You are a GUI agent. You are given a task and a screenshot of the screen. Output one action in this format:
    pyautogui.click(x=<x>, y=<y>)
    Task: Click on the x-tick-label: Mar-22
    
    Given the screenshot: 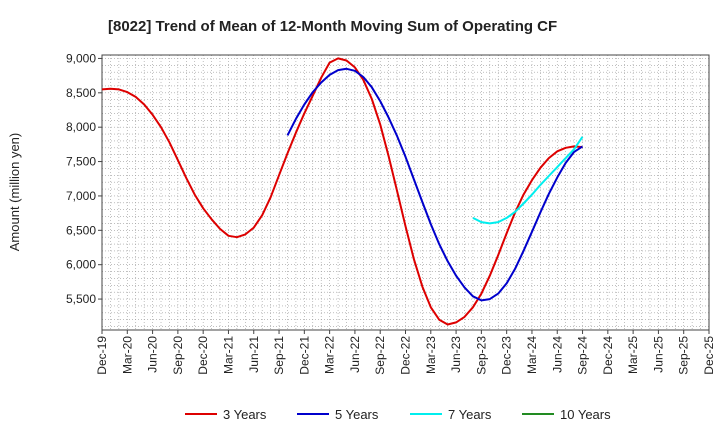 What is the action you would take?
    pyautogui.click(x=330, y=355)
    